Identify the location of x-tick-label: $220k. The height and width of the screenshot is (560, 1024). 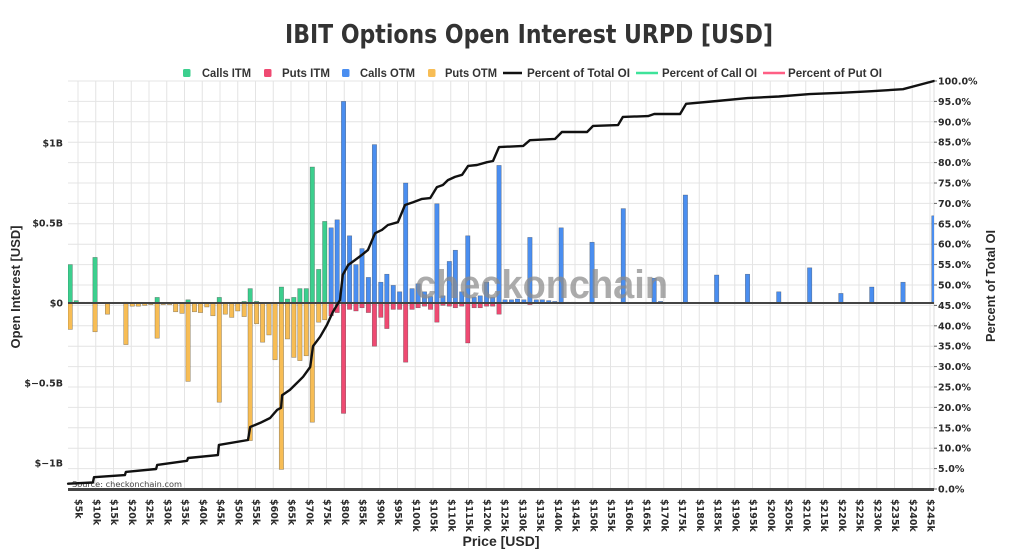
(841, 515).